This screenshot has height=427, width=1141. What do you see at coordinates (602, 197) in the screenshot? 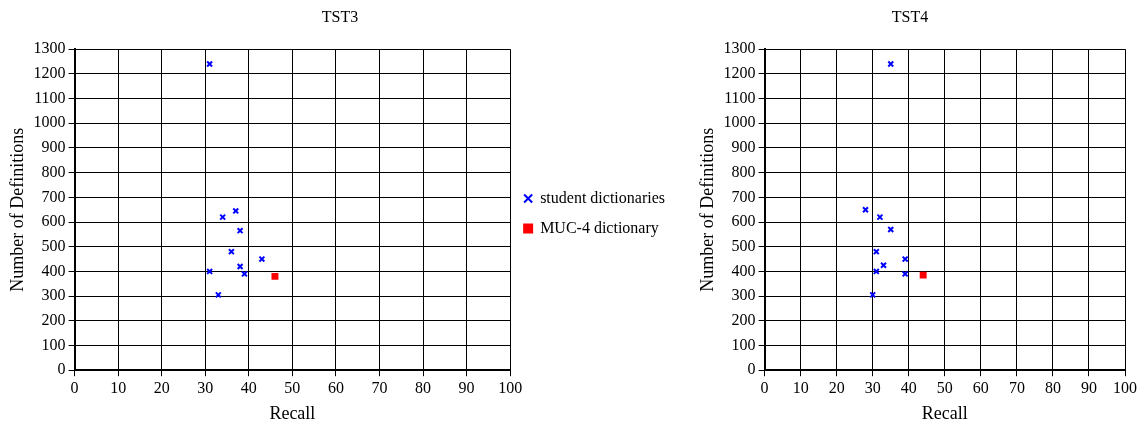
I see `legend-label: student dictionaries` at bounding box center [602, 197].